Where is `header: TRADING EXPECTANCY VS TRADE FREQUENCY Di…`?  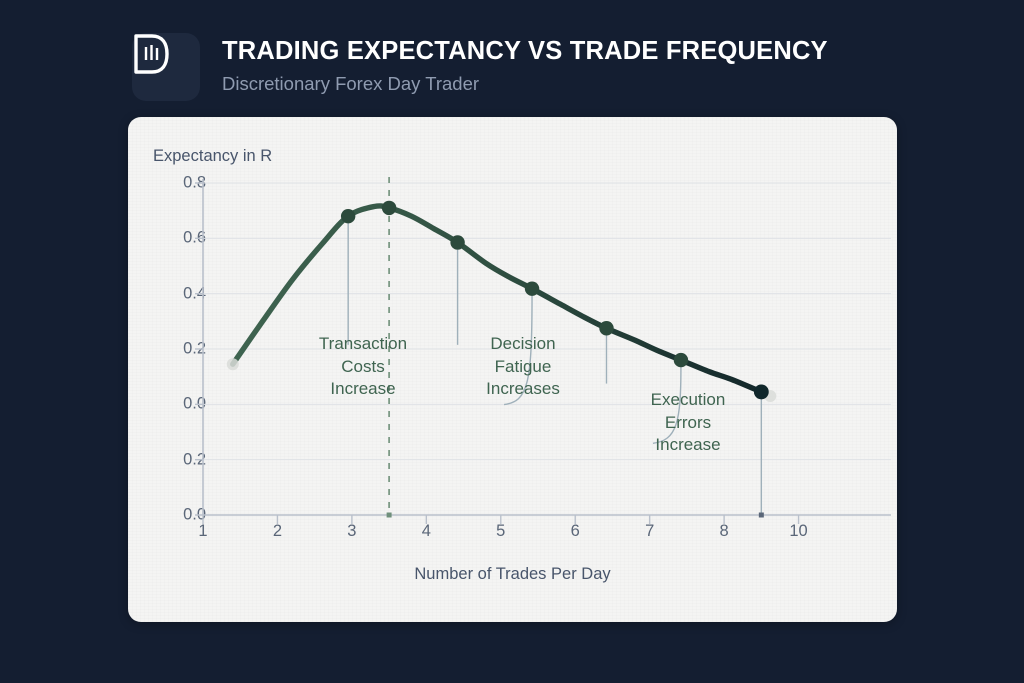 header: TRADING EXPECTANCY VS TRADE FREQUENCY Di… is located at coordinates (480, 67).